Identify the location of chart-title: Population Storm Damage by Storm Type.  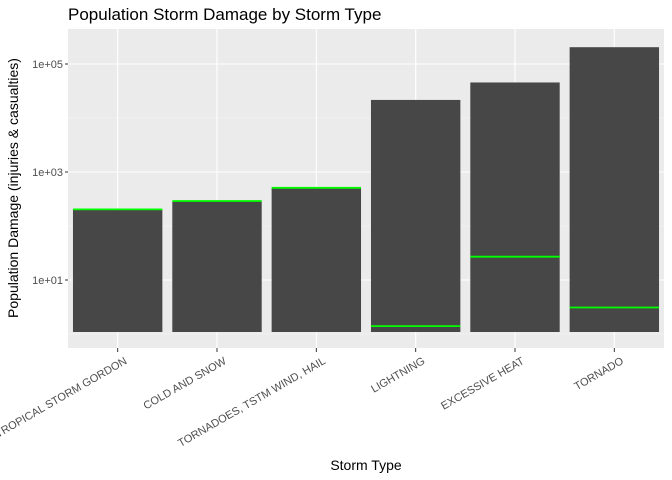
(224, 14).